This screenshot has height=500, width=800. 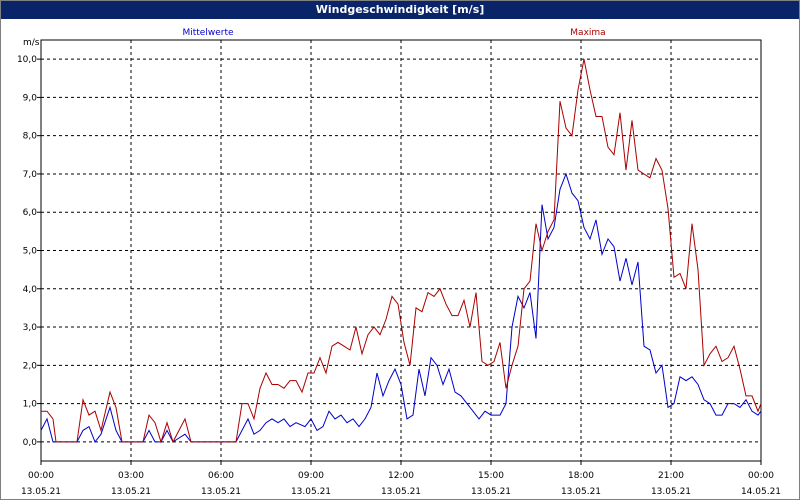 I want to click on x-tick-time-label: 21:00, so click(x=671, y=476).